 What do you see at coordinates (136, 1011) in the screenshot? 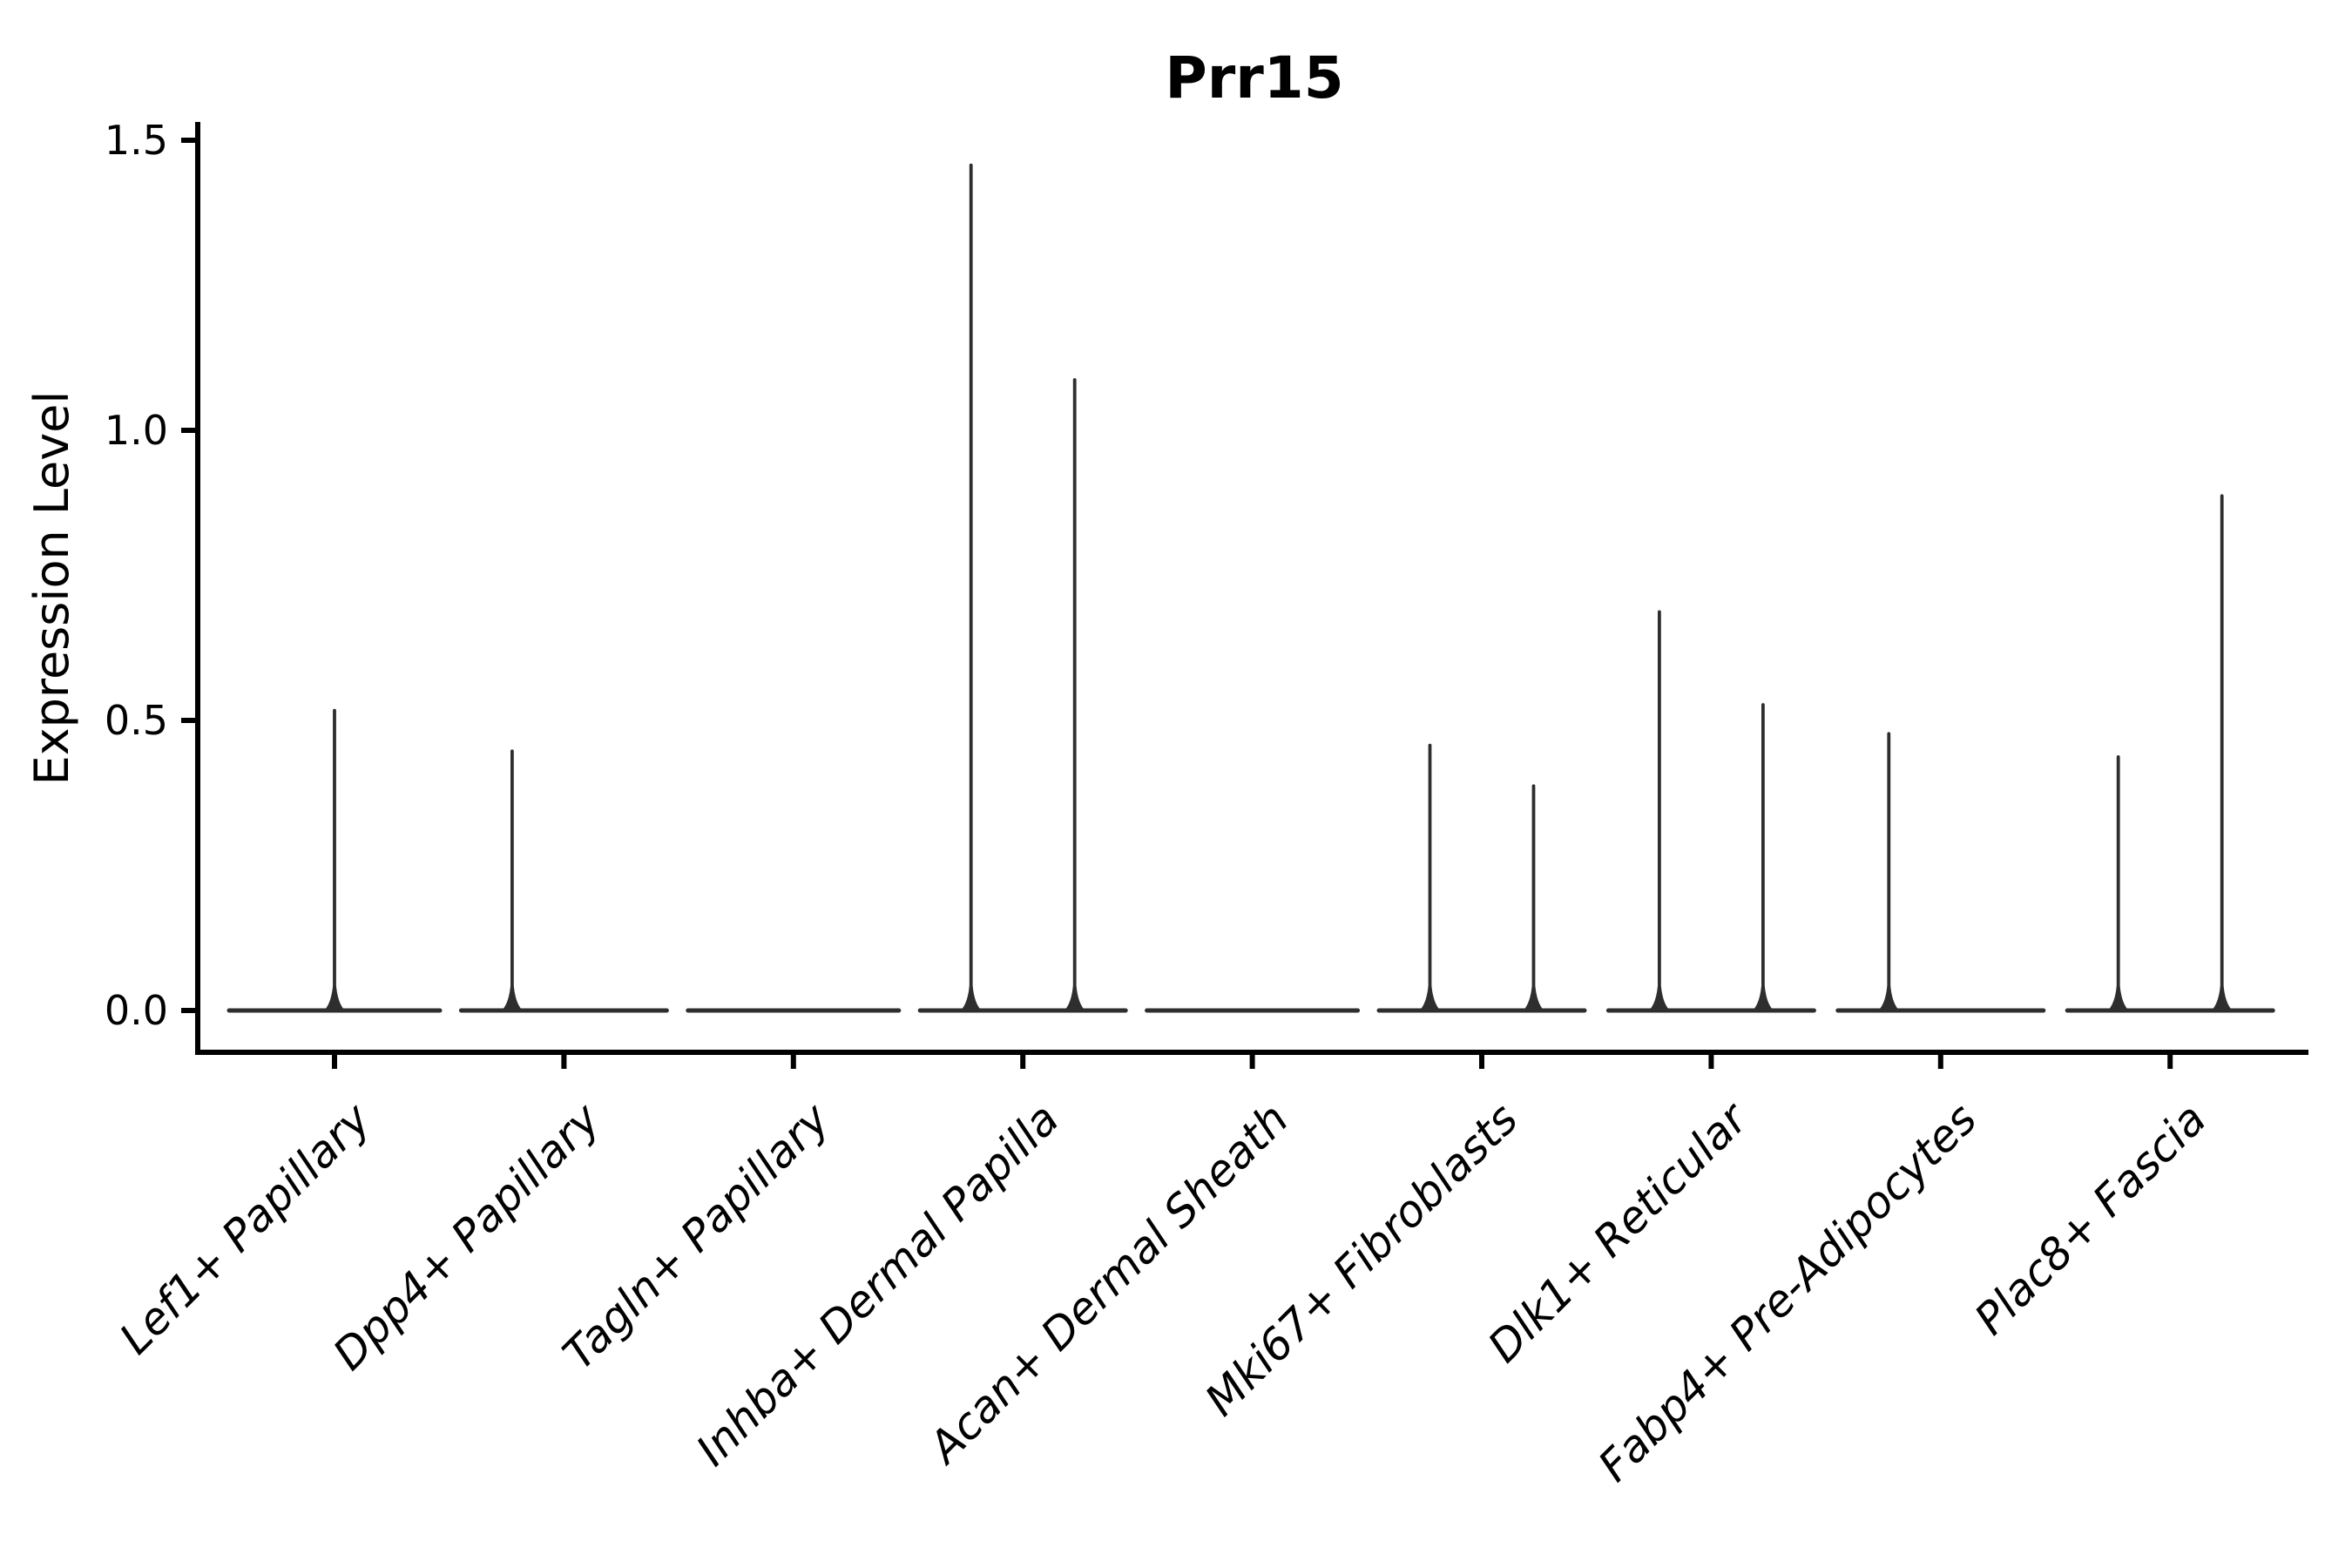
I see `y-tick-label: 0.0` at bounding box center [136, 1011].